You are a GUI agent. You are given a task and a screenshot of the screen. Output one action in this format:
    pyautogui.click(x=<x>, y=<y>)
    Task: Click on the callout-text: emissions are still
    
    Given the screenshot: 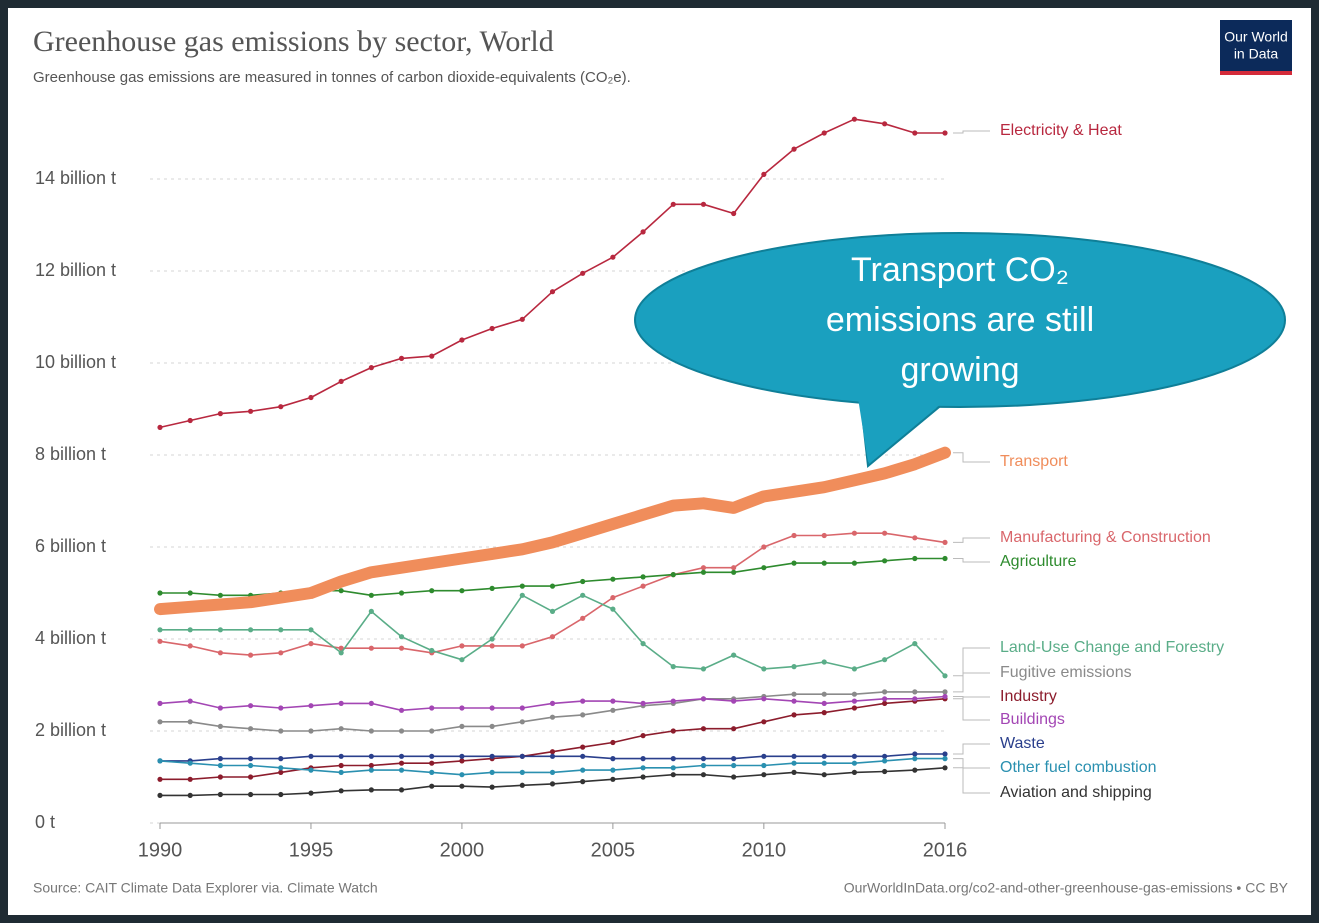 What is the action you would take?
    pyautogui.click(x=960, y=320)
    